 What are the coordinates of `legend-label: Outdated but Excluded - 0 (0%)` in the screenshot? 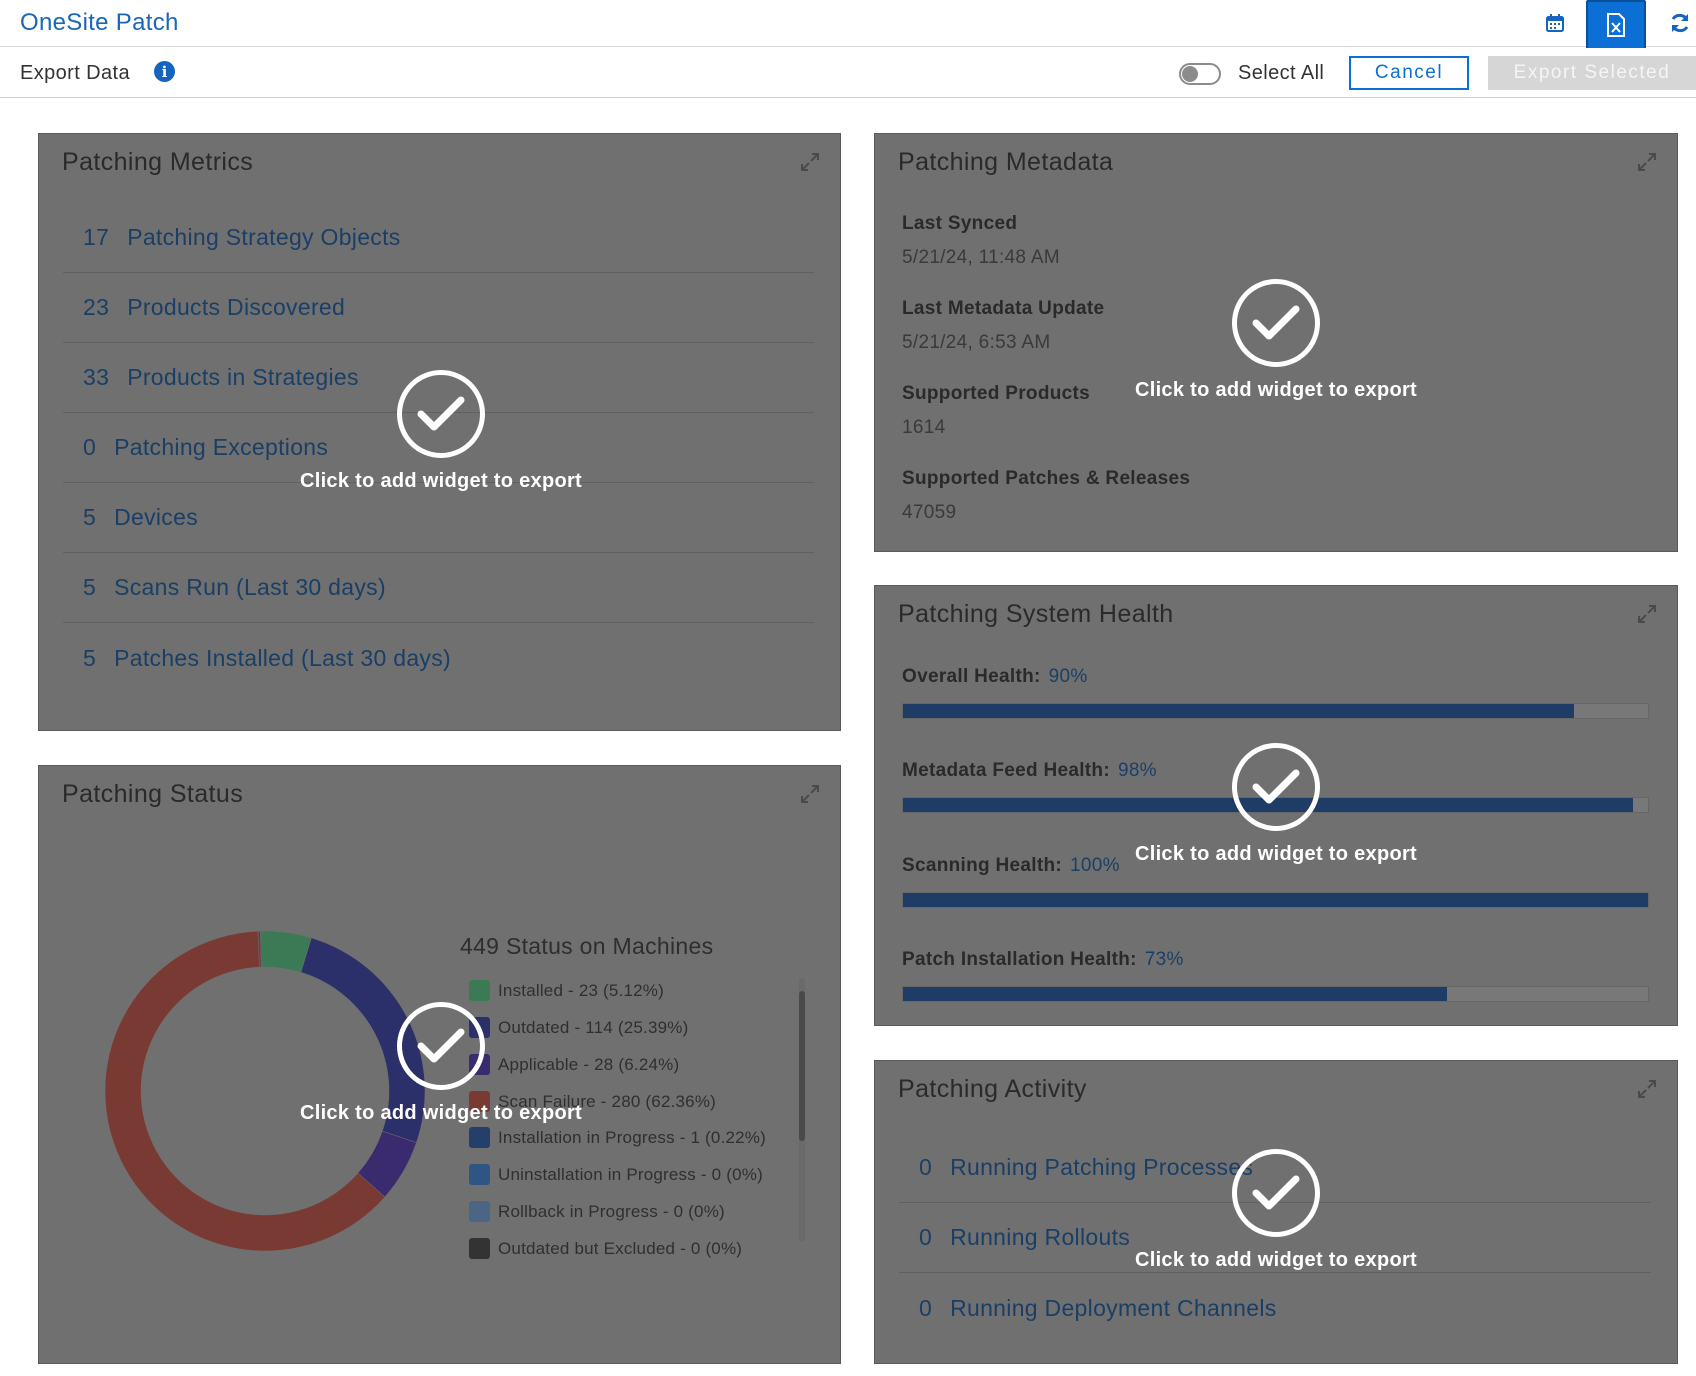 It's located at (620, 1248).